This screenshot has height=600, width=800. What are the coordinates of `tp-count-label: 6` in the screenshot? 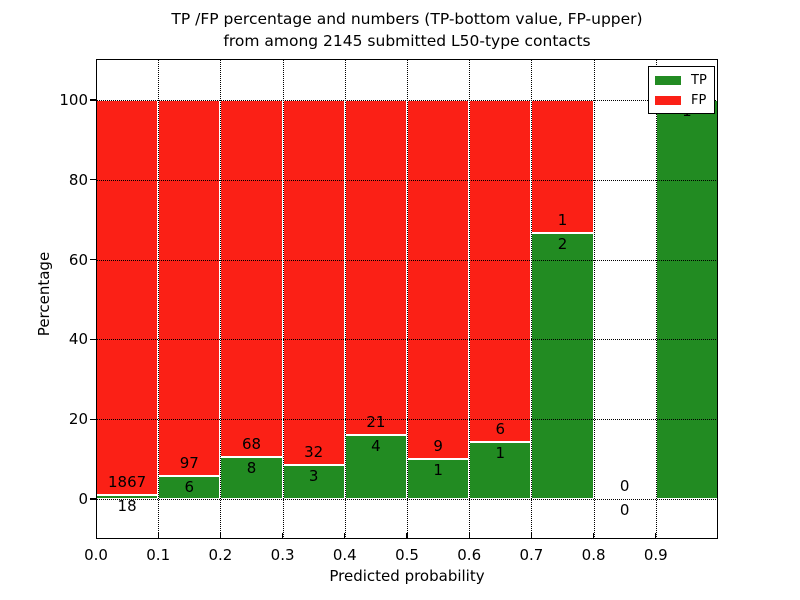 It's located at (189, 486).